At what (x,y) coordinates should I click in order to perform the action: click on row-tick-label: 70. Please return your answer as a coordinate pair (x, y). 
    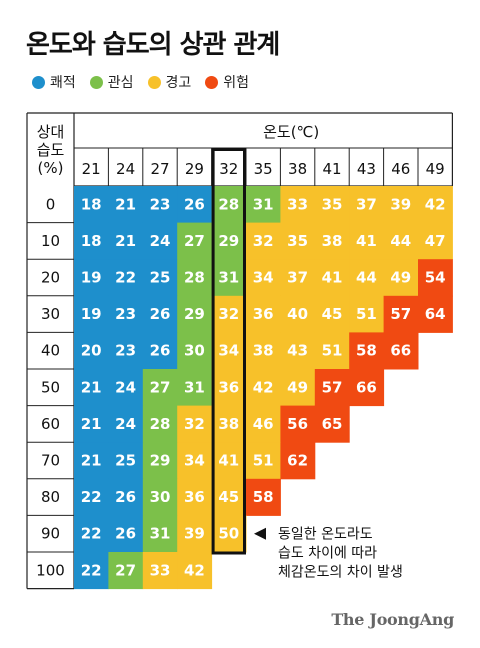
    Looking at the image, I should click on (50, 461).